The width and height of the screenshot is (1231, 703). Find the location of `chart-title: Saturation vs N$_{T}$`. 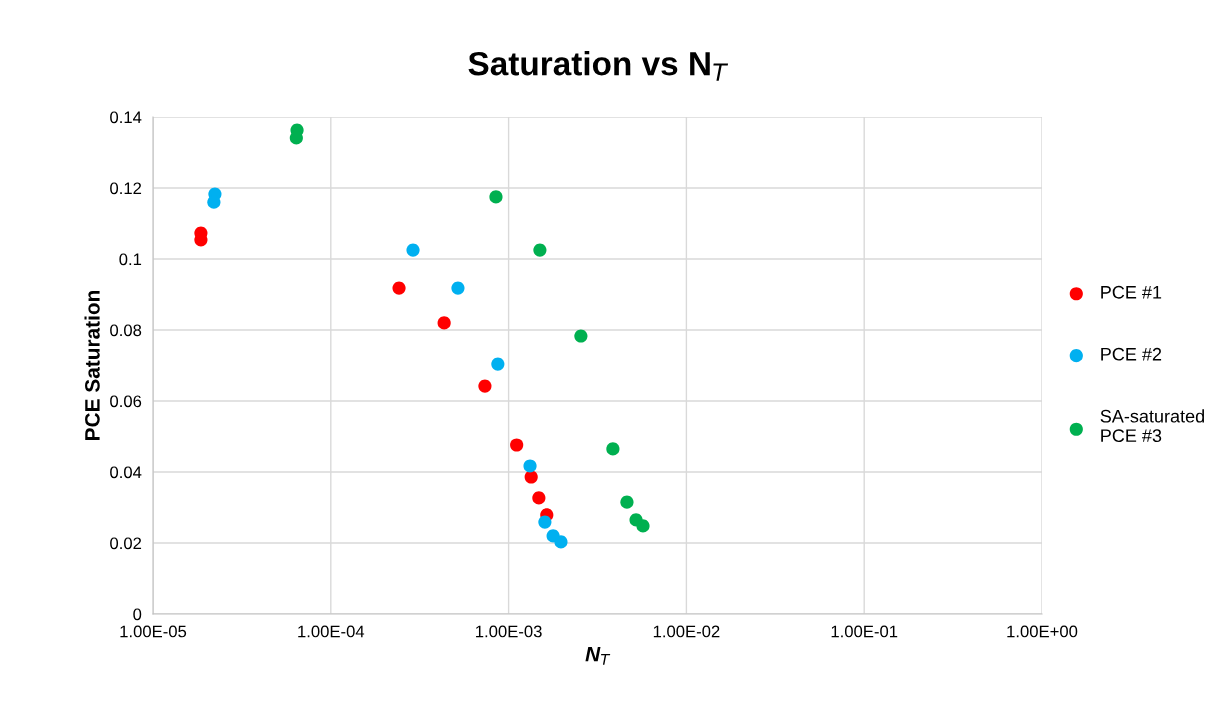

chart-title: Saturation vs N$_{T}$ is located at coordinates (598, 66).